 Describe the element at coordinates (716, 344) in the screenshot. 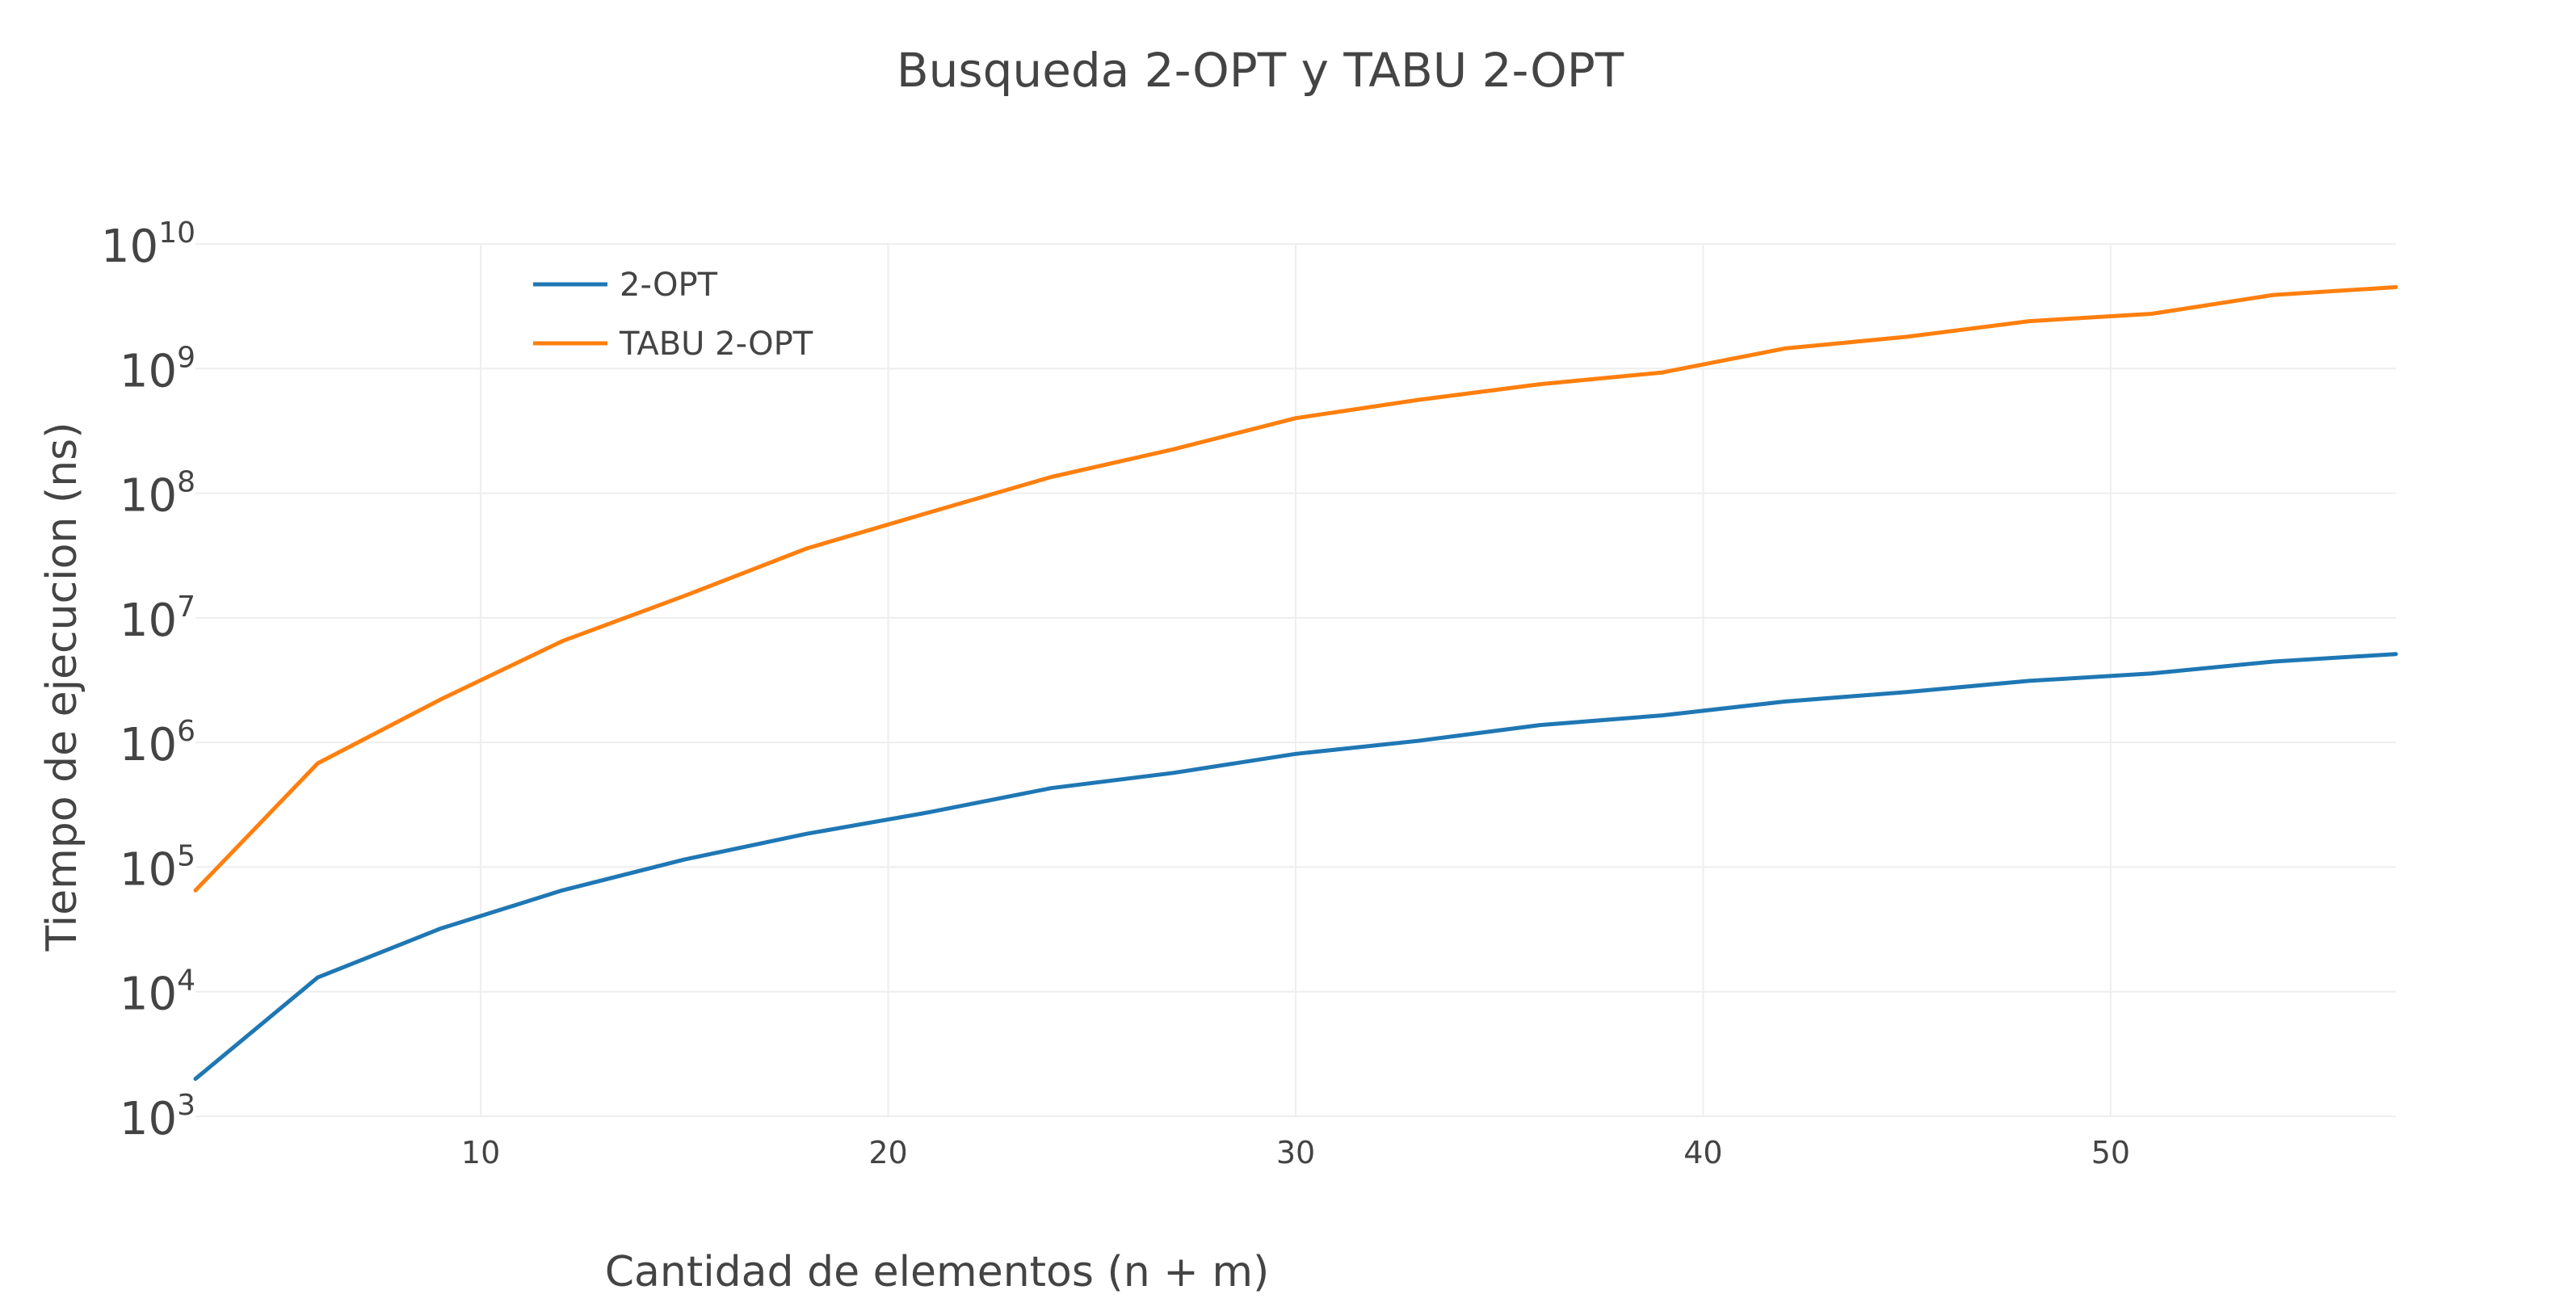

I see `legend-label: TABU 2-OPT` at that location.